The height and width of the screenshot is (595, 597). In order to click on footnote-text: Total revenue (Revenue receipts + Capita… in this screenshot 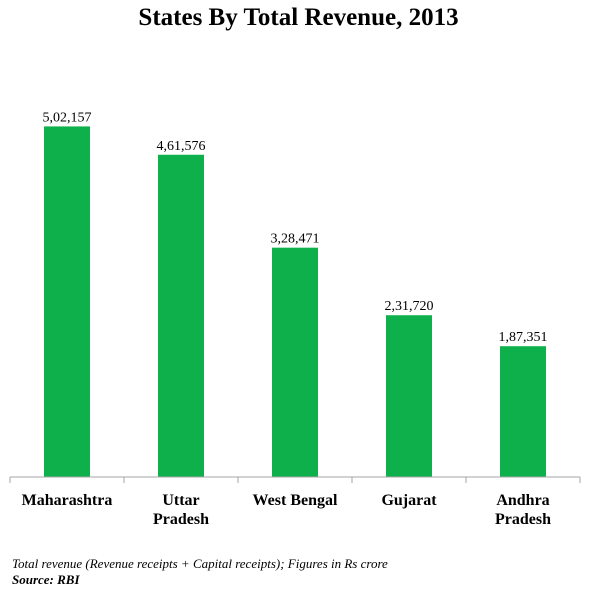, I will do `click(200, 563)`.